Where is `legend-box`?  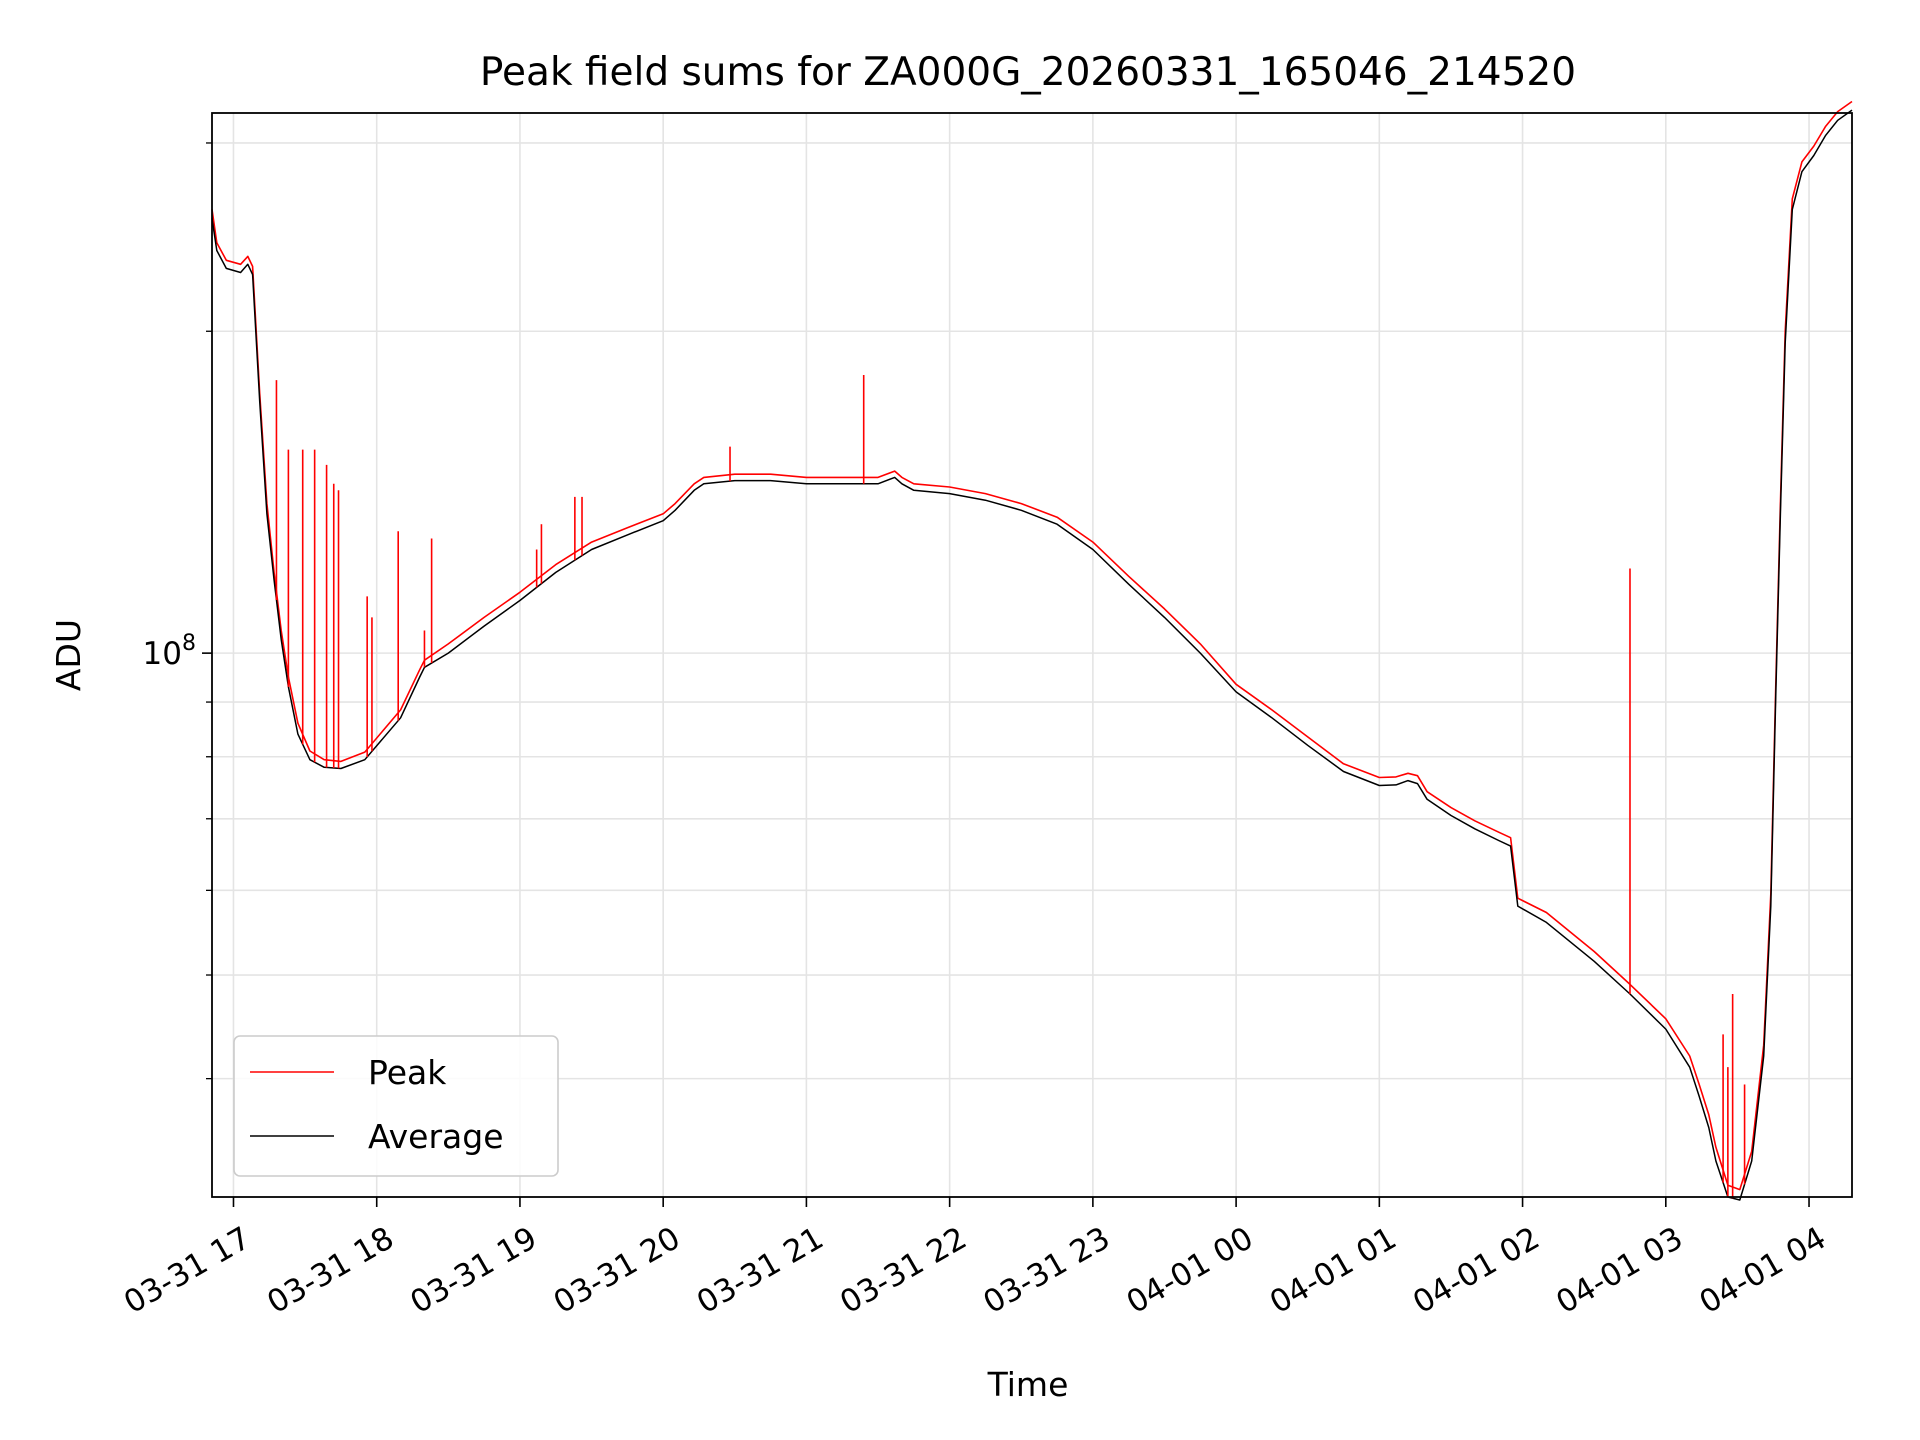
legend-box is located at coordinates (396, 1106).